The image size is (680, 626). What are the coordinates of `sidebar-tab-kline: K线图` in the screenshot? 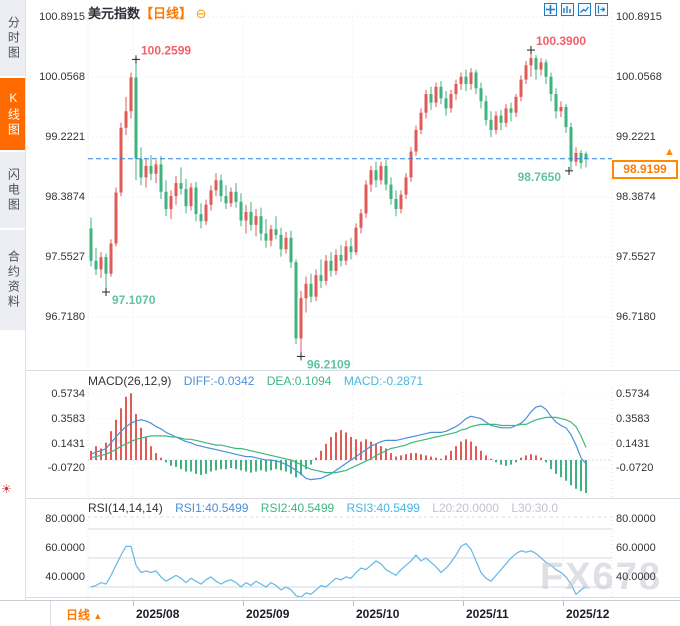 It's located at (12, 114).